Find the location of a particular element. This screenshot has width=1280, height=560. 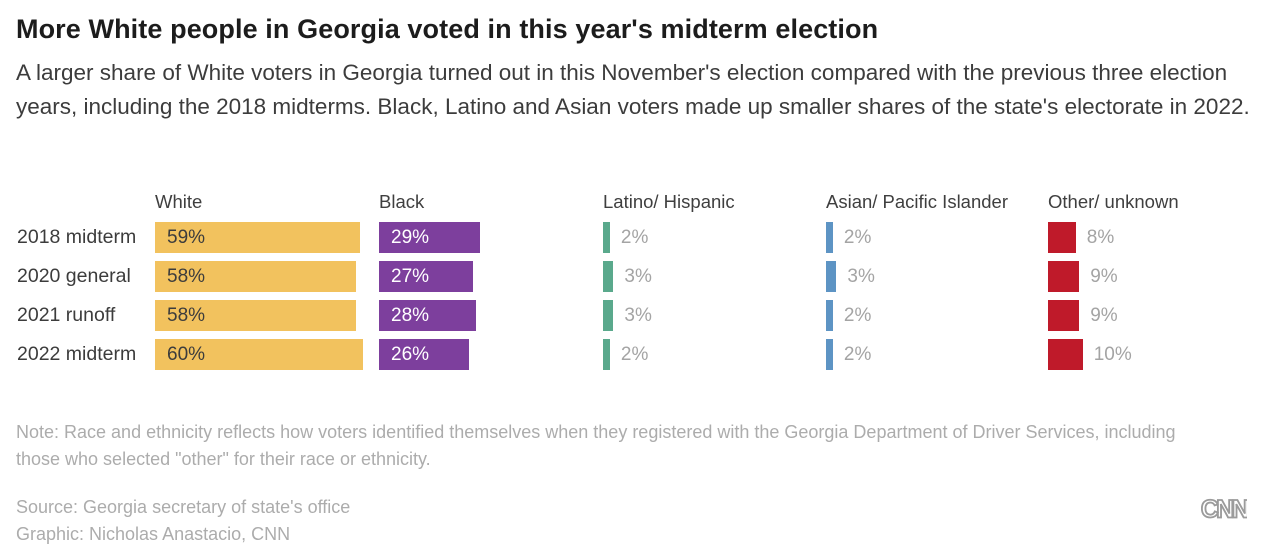

bar-value-white-2018-midterm: 59% is located at coordinates (186, 237).